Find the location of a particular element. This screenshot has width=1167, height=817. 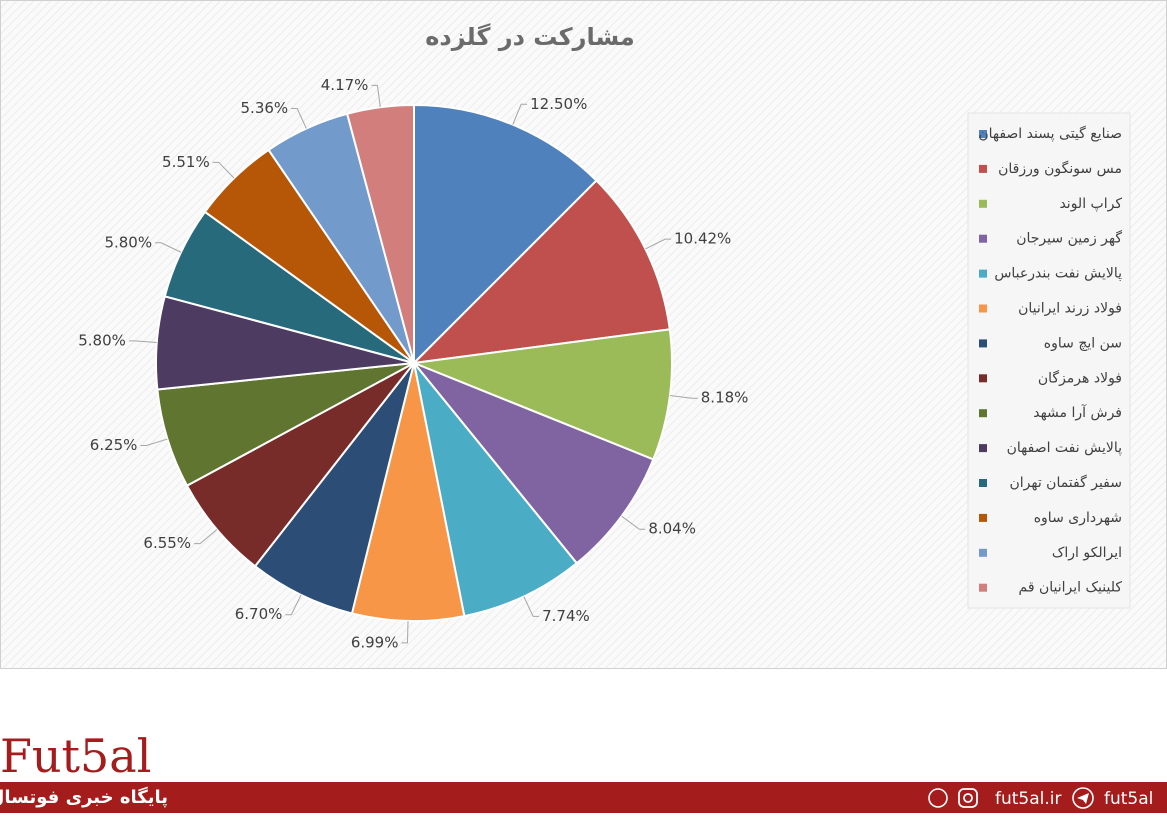

legend-label: شهرداری ساوه is located at coordinates (1078, 518).